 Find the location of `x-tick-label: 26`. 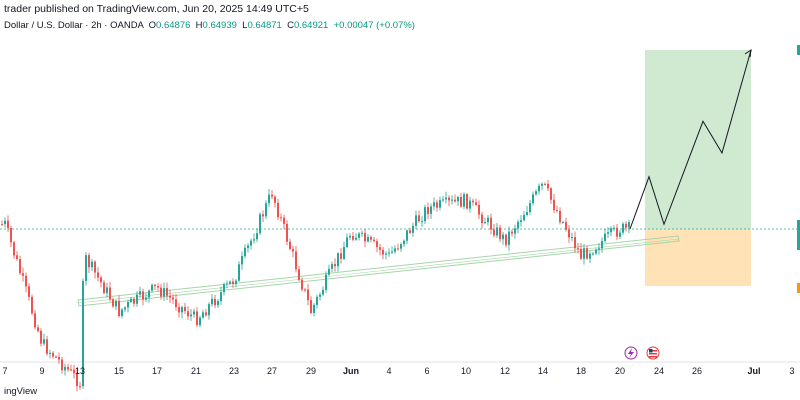

x-tick-label: 26 is located at coordinates (697, 371).